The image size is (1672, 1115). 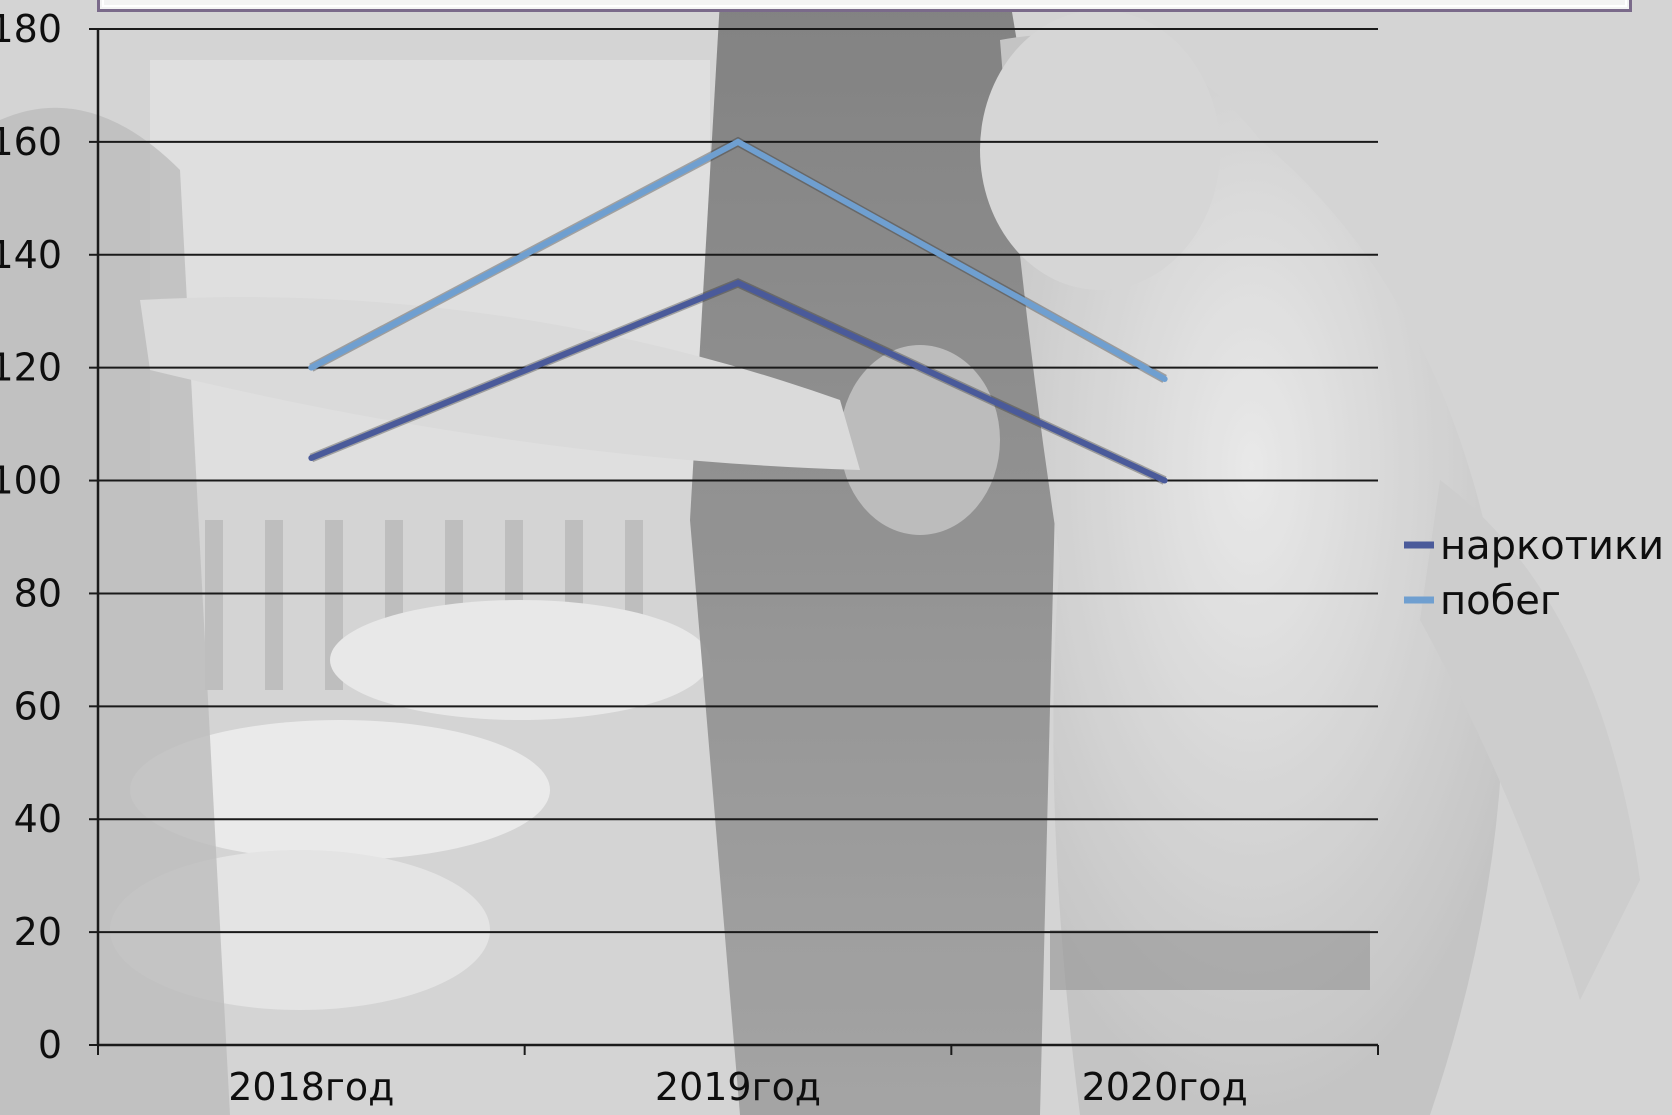 I want to click on y-tick-label: 180, so click(x=31, y=29).